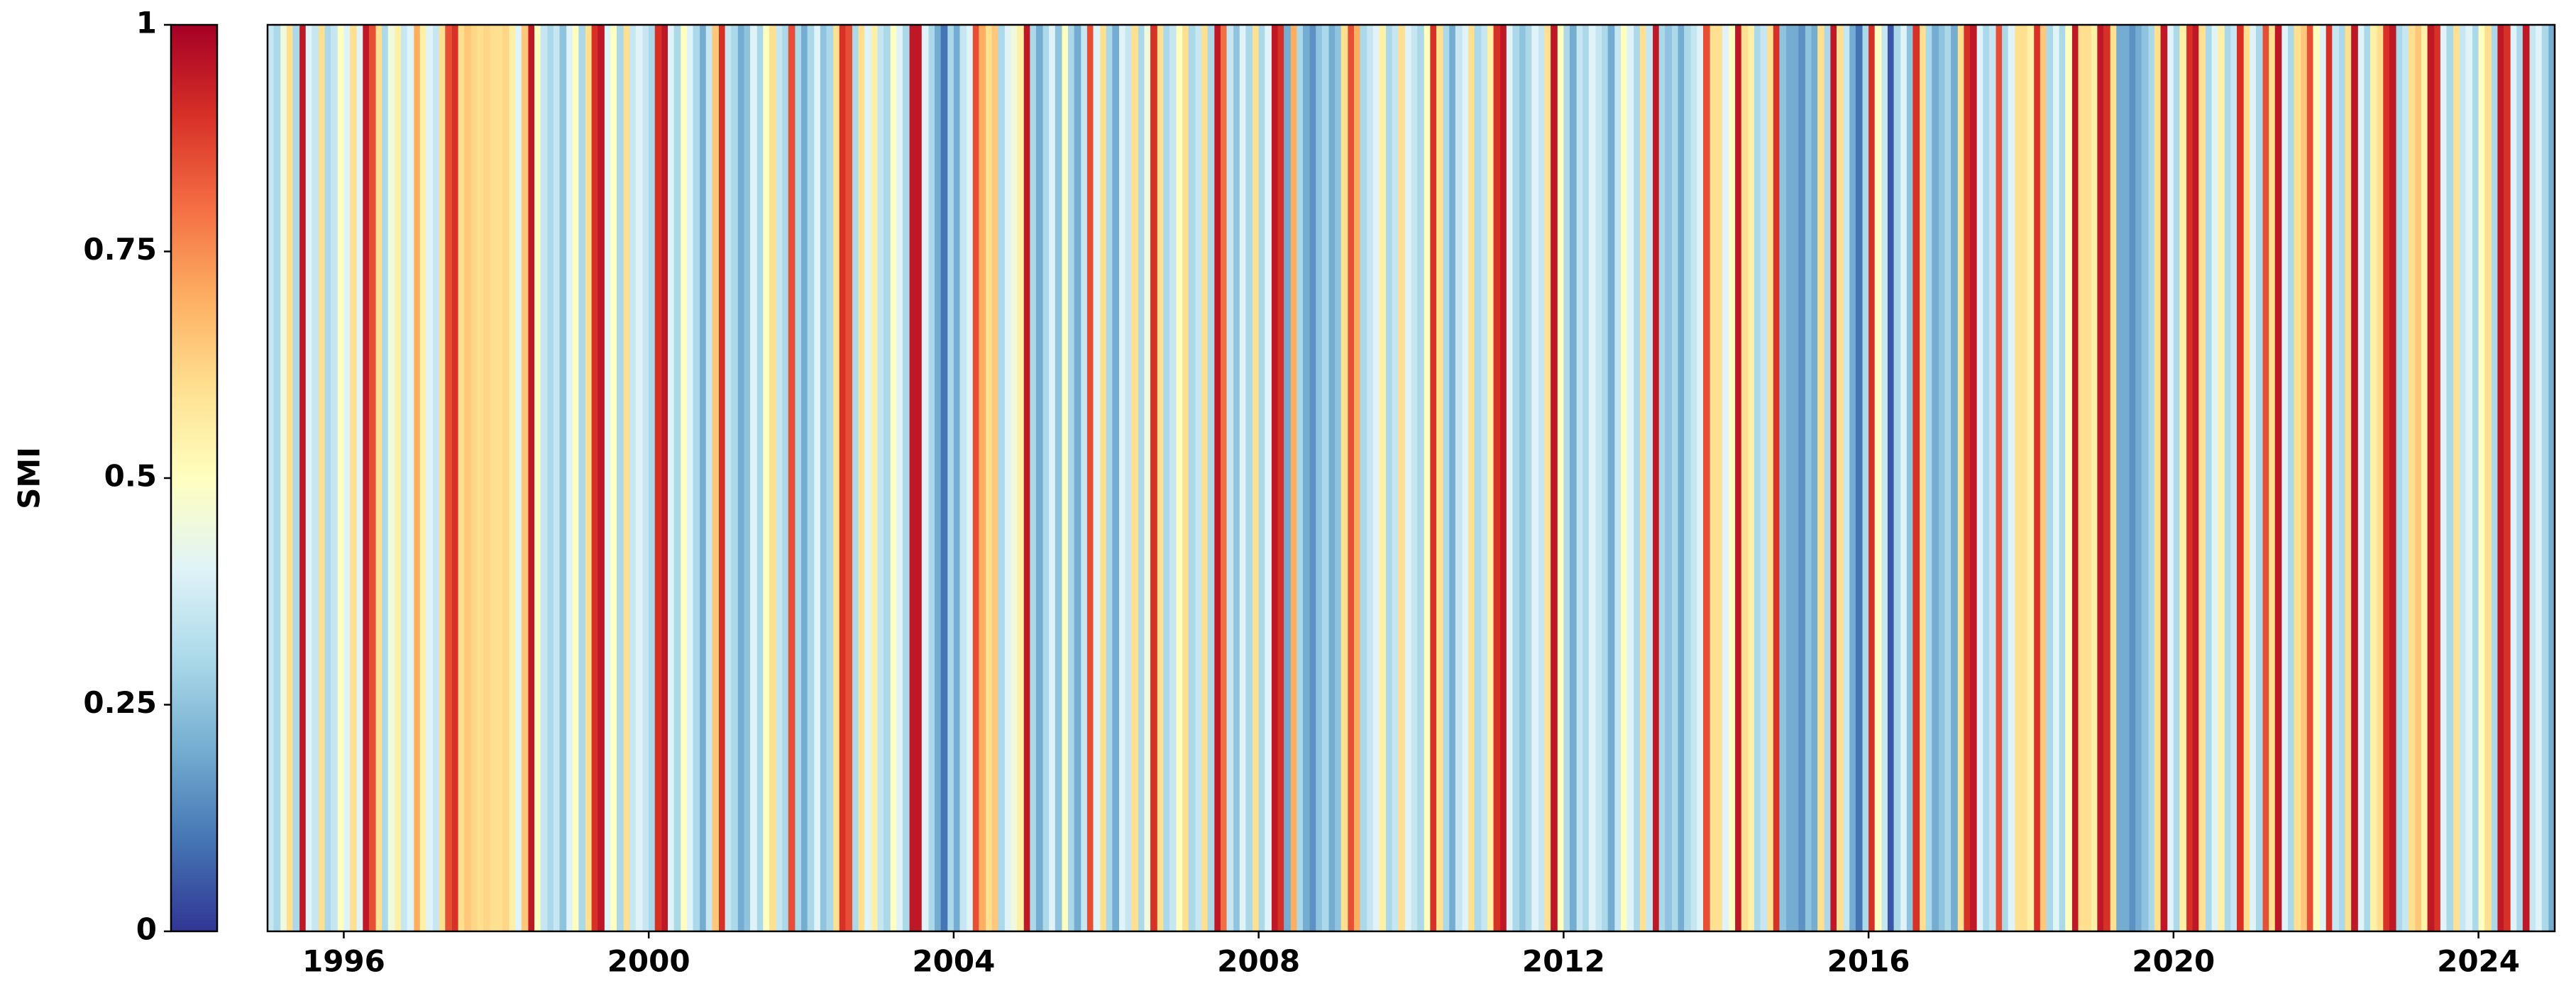 This screenshot has height=998, width=2576. I want to click on x-tick-label: 2008, so click(1258, 961).